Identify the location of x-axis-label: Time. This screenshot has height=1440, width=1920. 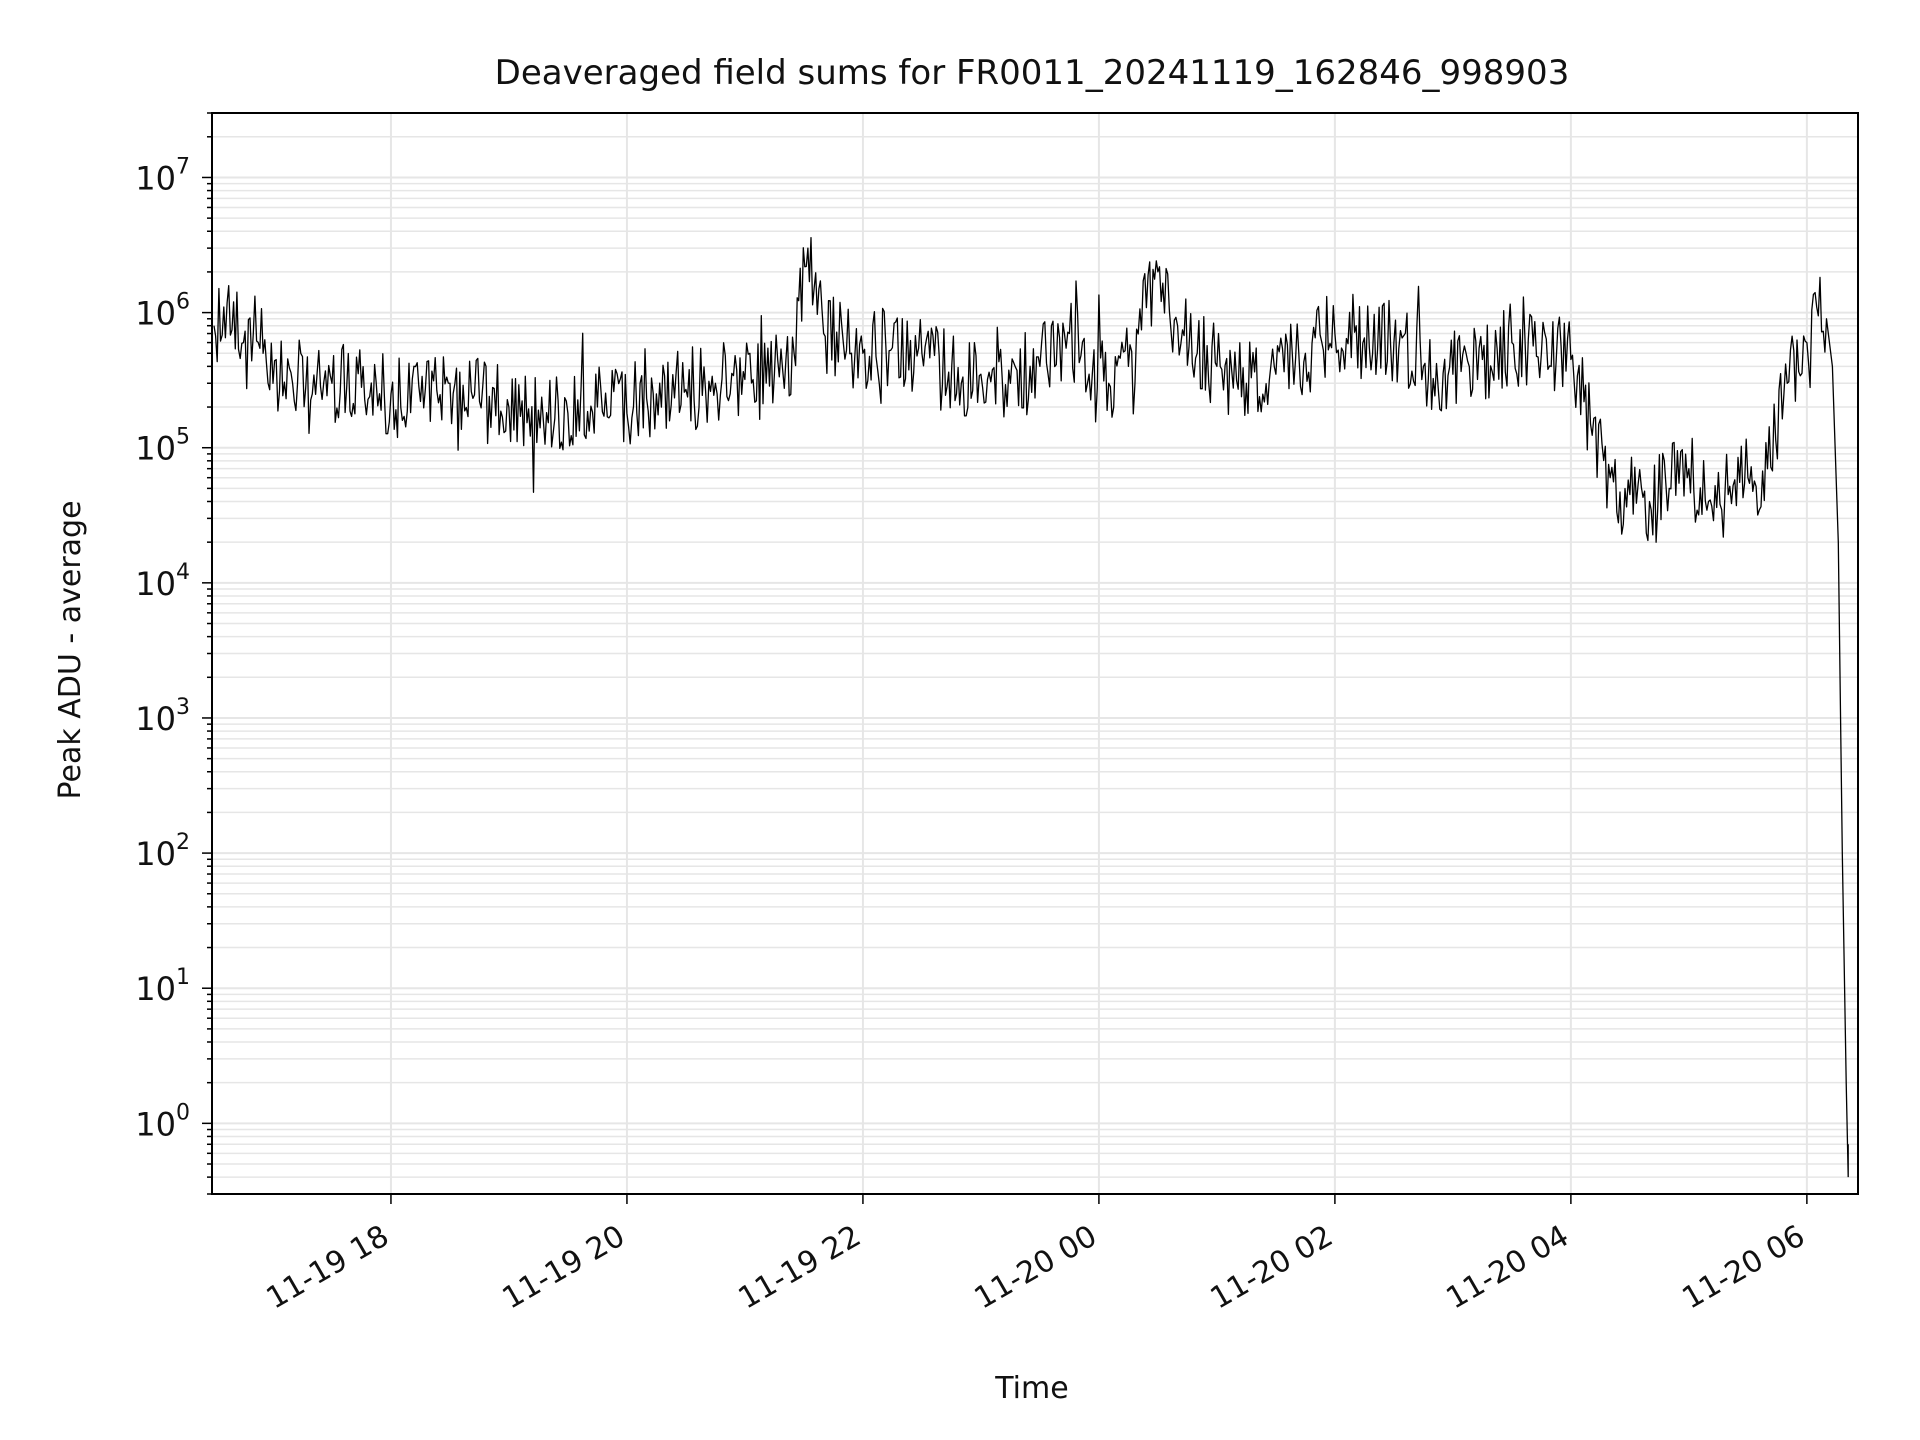
(1031, 1388).